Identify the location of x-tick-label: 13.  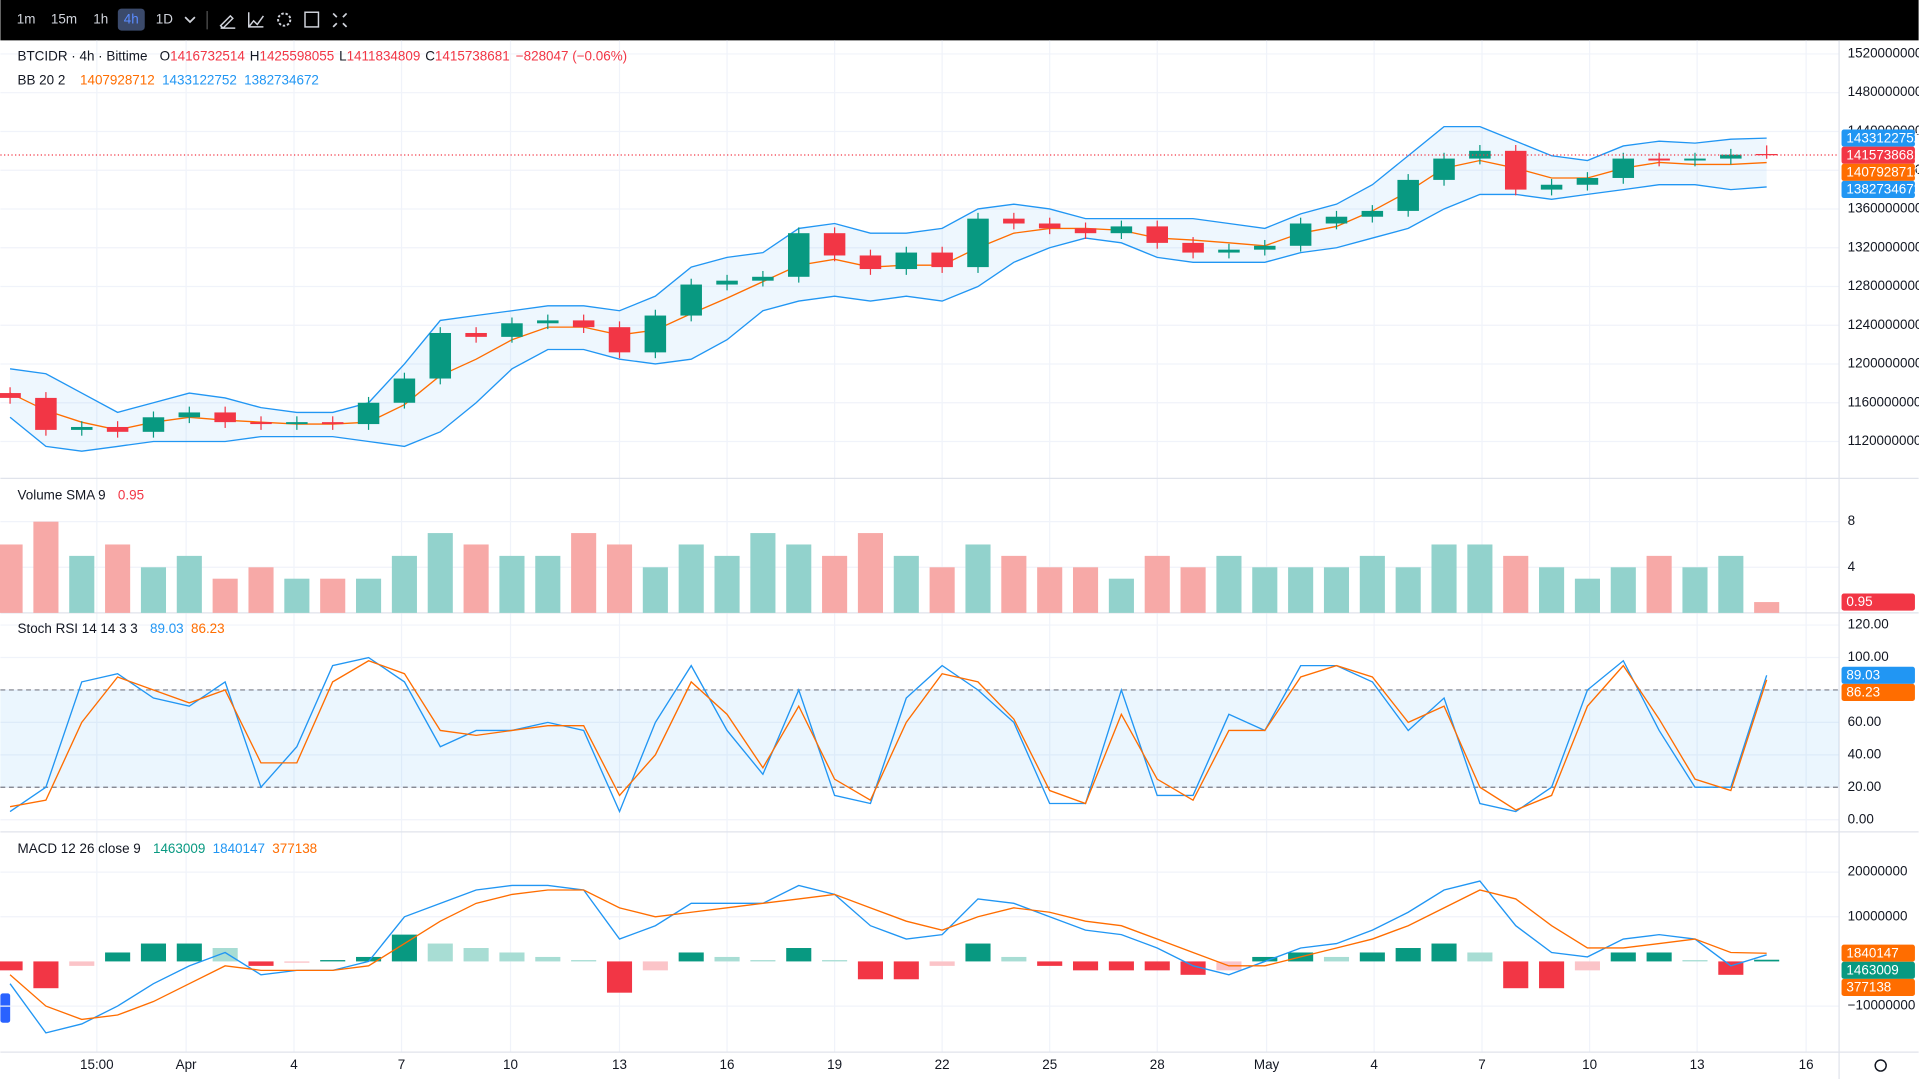
(1697, 1064).